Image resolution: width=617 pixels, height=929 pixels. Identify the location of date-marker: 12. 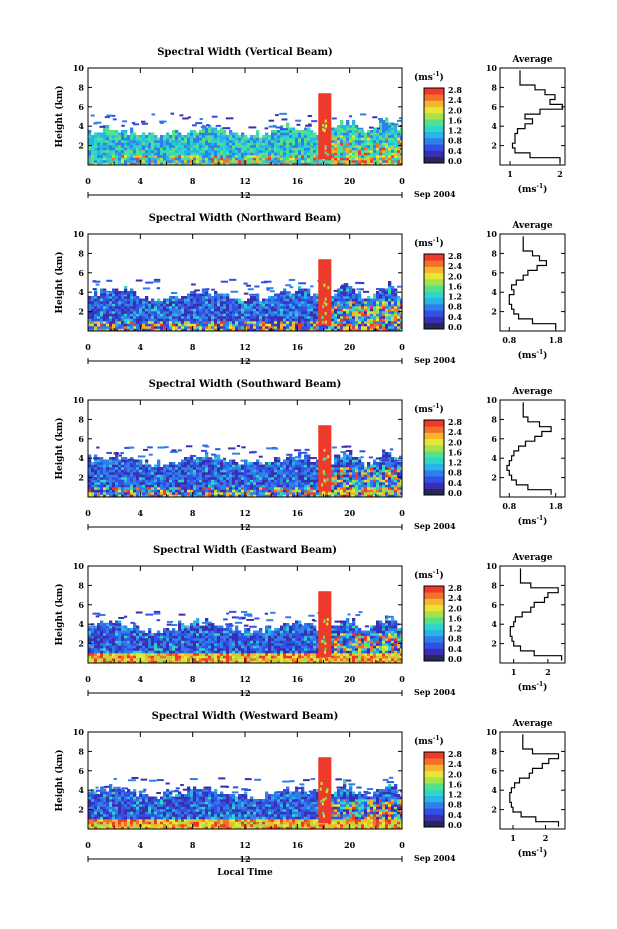
(244, 195).